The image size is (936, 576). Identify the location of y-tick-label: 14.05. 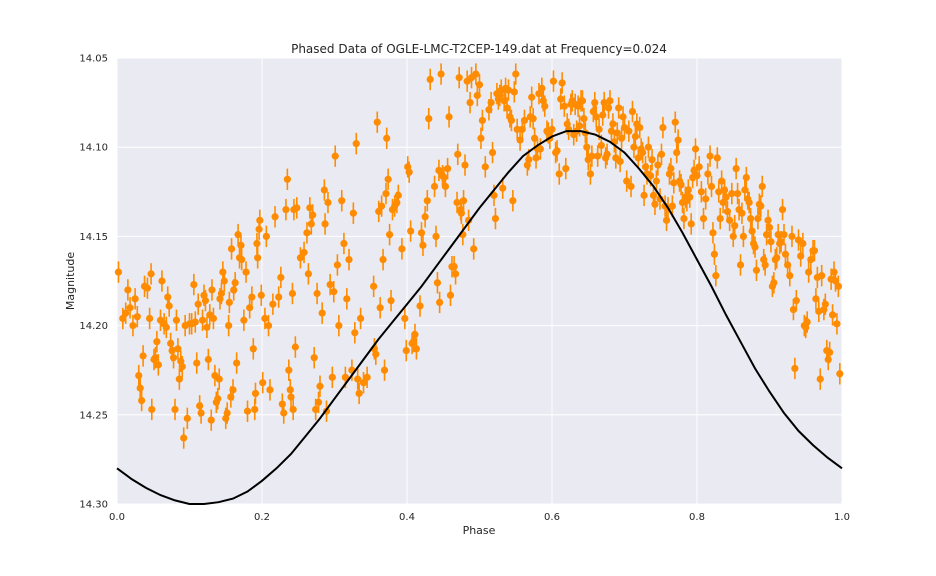
(93, 59).